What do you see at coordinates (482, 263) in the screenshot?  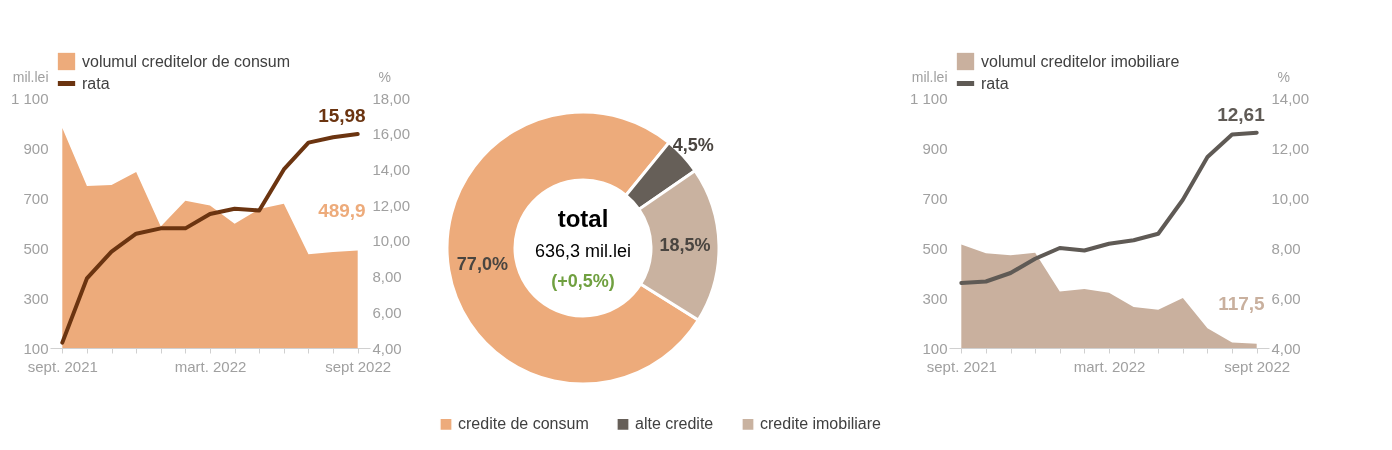 I see `data-label: 77,0%` at bounding box center [482, 263].